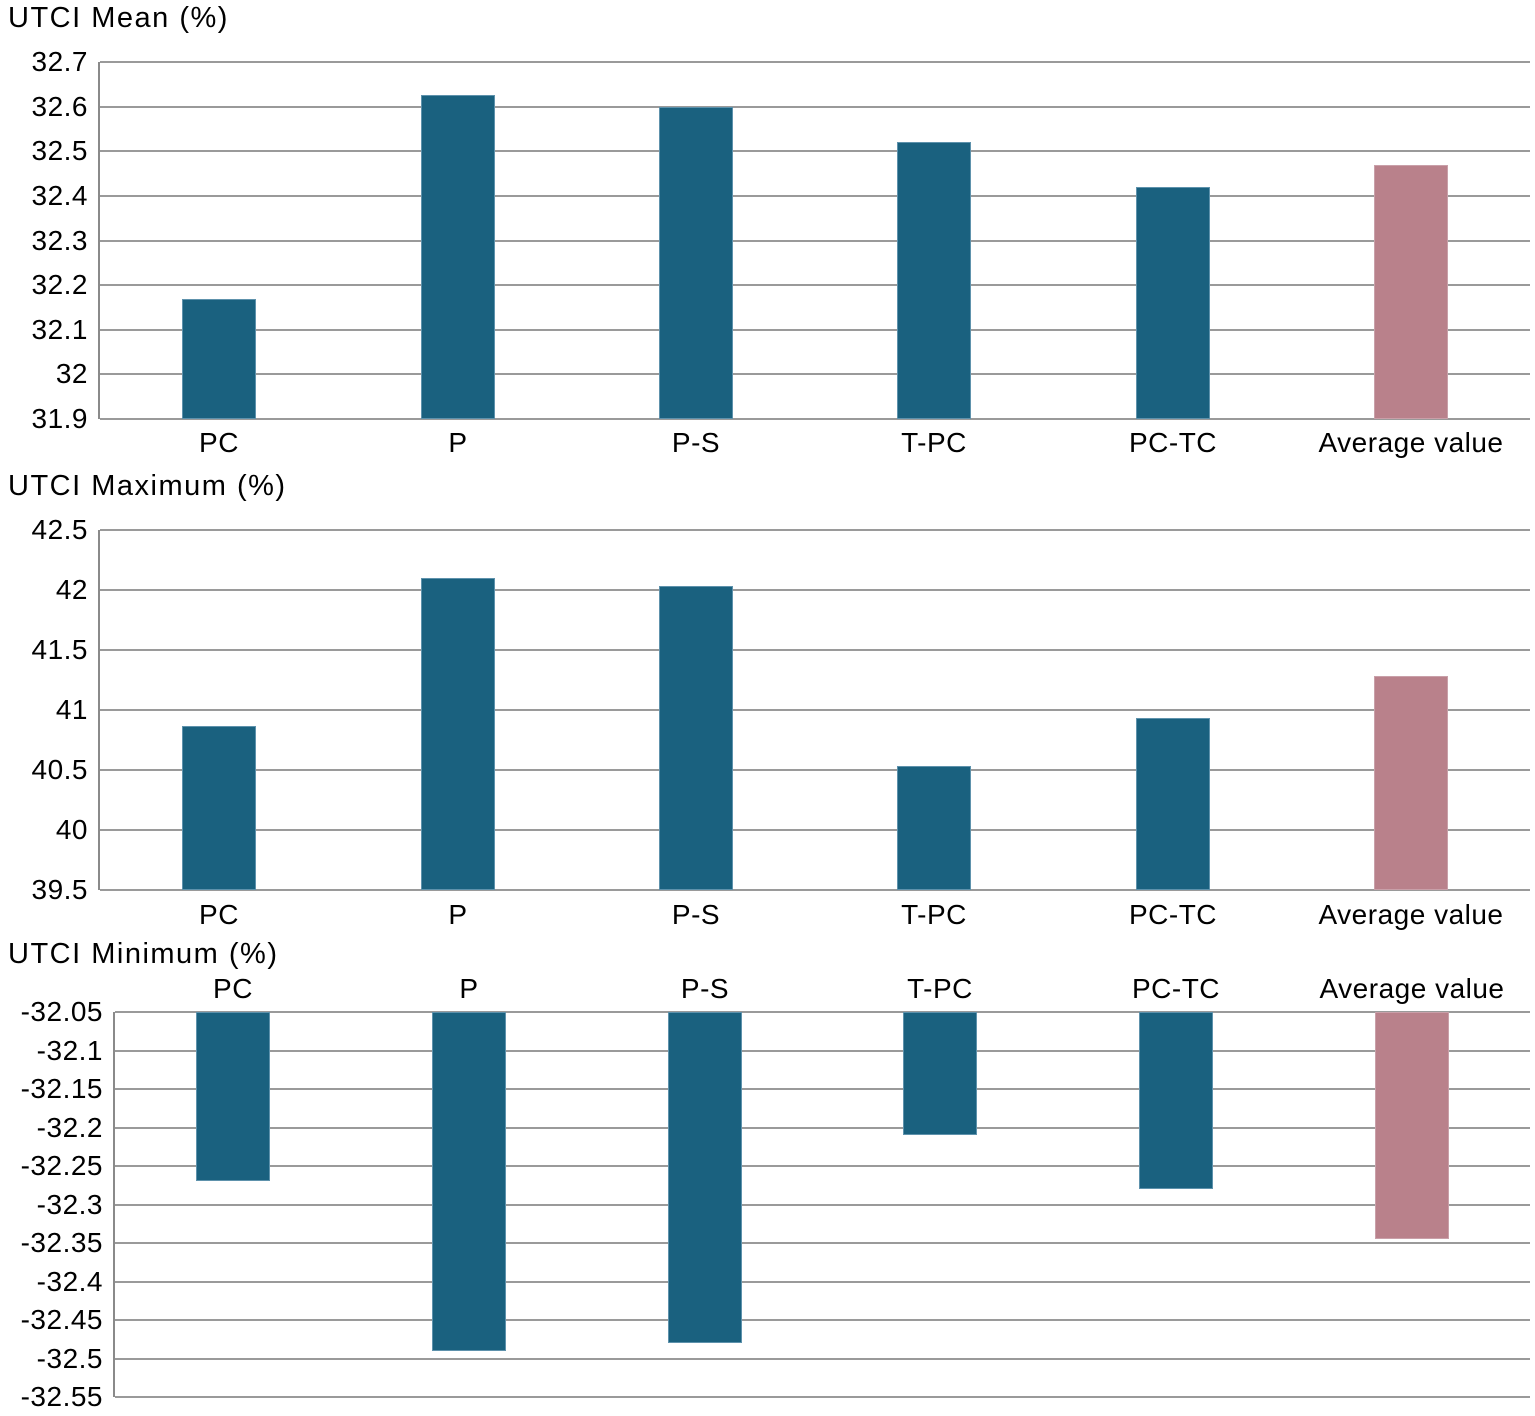 This screenshot has width=1535, height=1416. Describe the element at coordinates (71, 709) in the screenshot. I see `y-tick-label: 41` at that location.